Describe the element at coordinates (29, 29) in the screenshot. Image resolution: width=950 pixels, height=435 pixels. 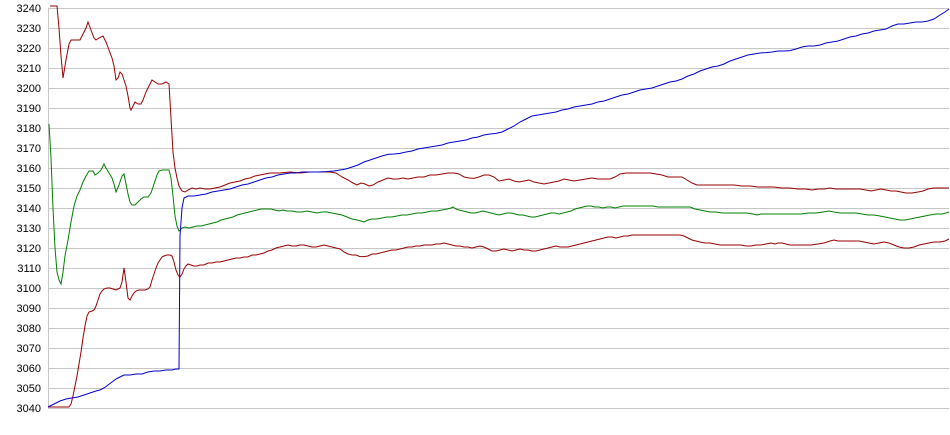
I see `y-axis-tick-label: 3230` at that location.